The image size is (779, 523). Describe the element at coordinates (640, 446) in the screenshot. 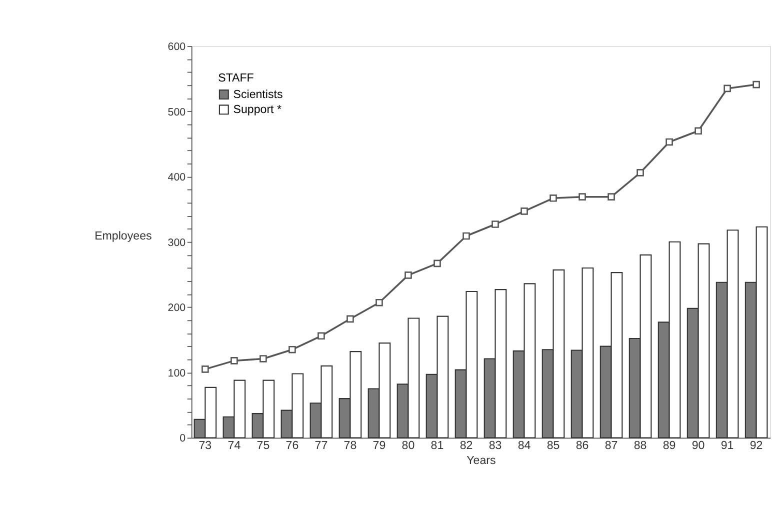

I see `x-tick-label: 88` at that location.